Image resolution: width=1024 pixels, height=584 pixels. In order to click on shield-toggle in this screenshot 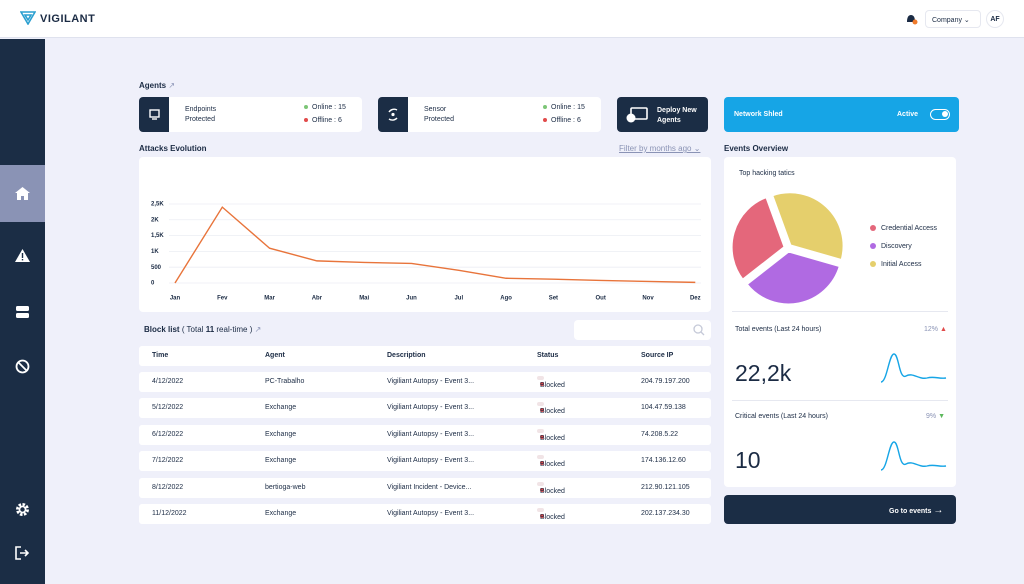, I will do `click(940, 114)`.